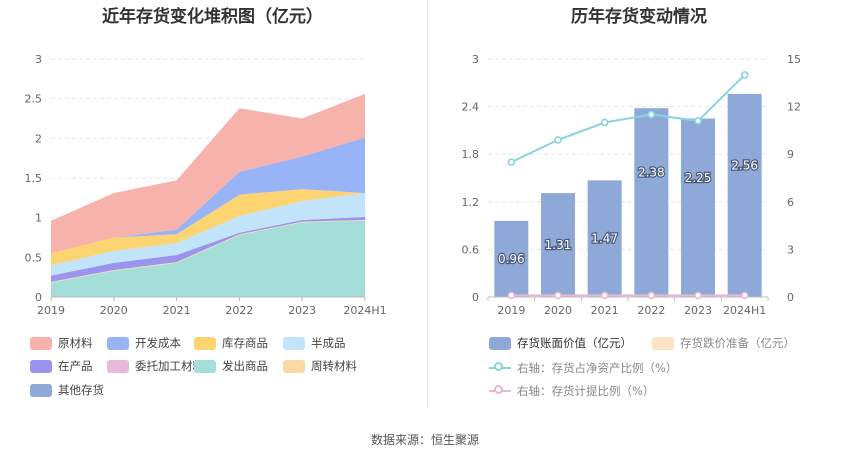 Image resolution: width=850 pixels, height=459 pixels. I want to click on right-y-tick-label: 1.2, so click(471, 202).